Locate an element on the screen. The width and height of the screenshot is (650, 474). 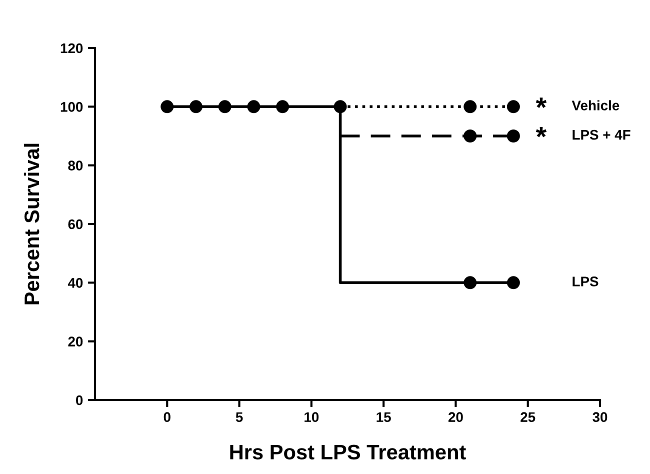
text: LPS is located at coordinates (585, 281).